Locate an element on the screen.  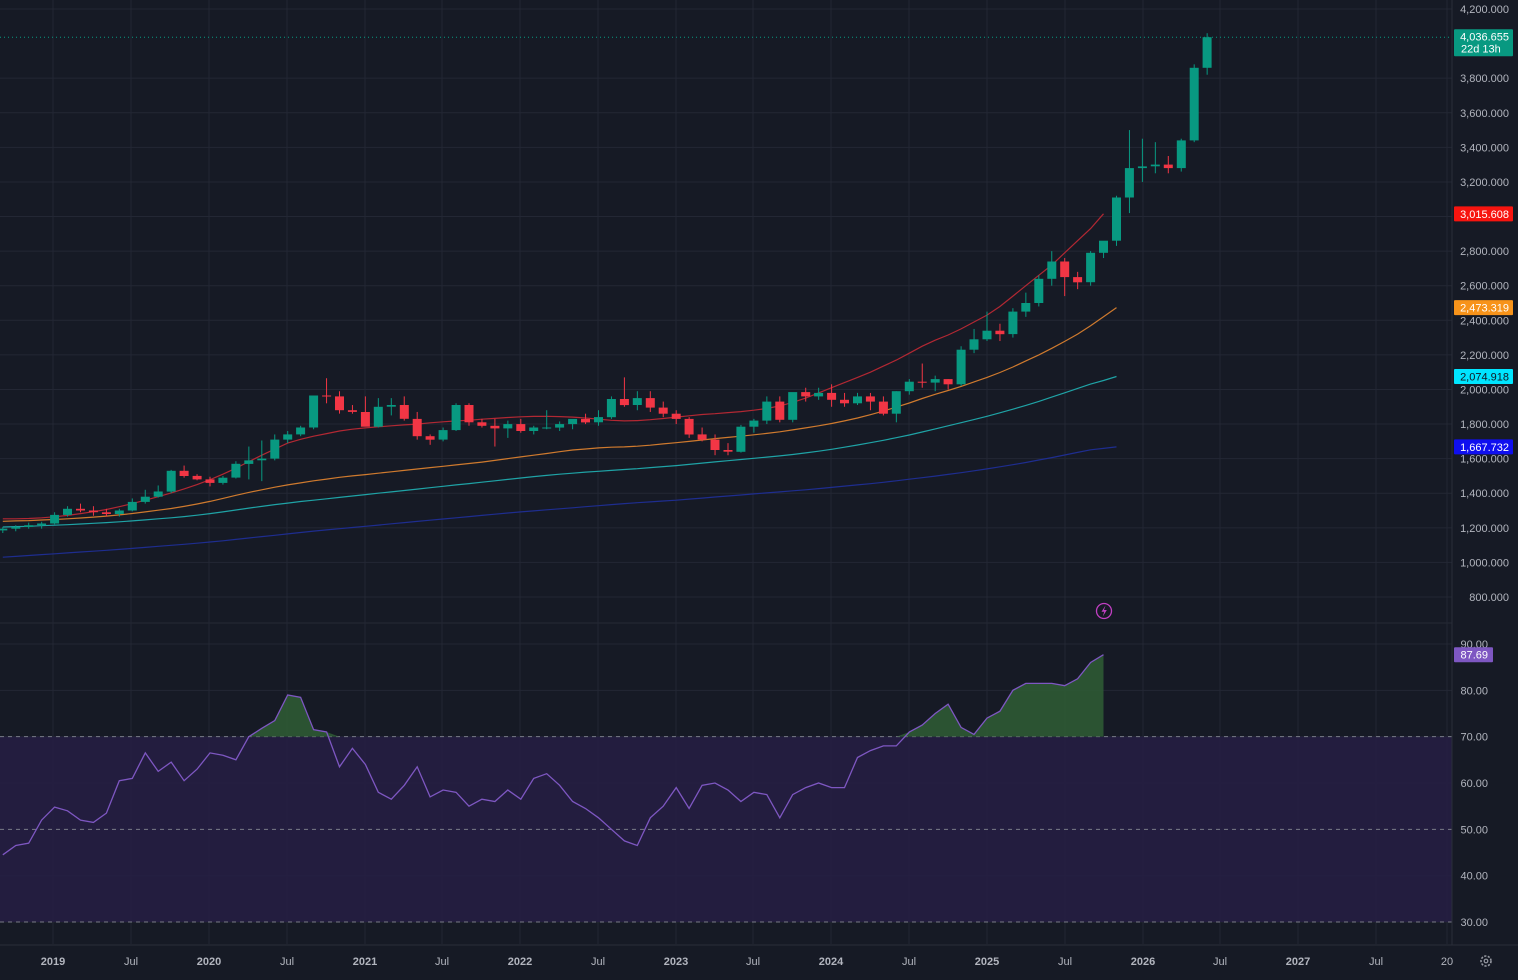
ma-value-badge: 2,074.918 is located at coordinates (1483, 377).